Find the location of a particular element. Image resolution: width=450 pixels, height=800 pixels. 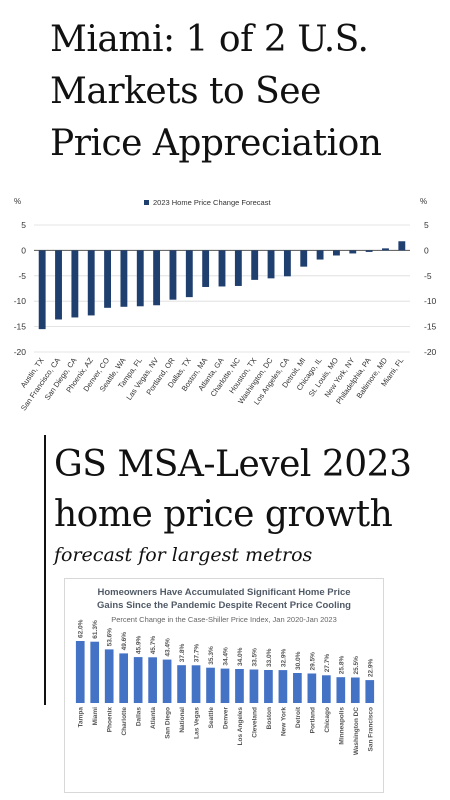

category-label: Minneapolis is located at coordinates (341, 726).